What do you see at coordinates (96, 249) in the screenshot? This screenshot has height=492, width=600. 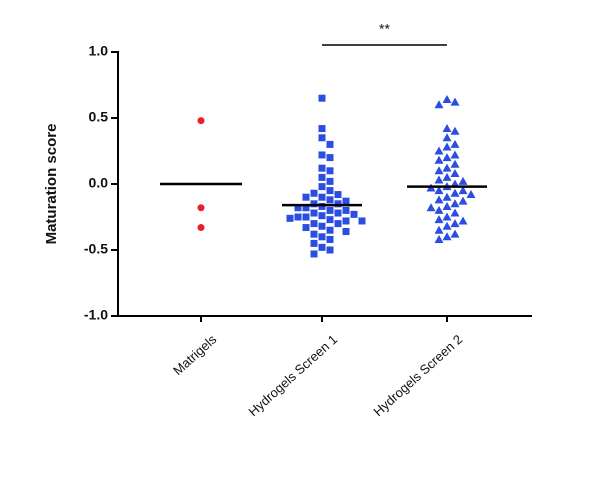 I see `y-tick-label: -0.5` at bounding box center [96, 249].